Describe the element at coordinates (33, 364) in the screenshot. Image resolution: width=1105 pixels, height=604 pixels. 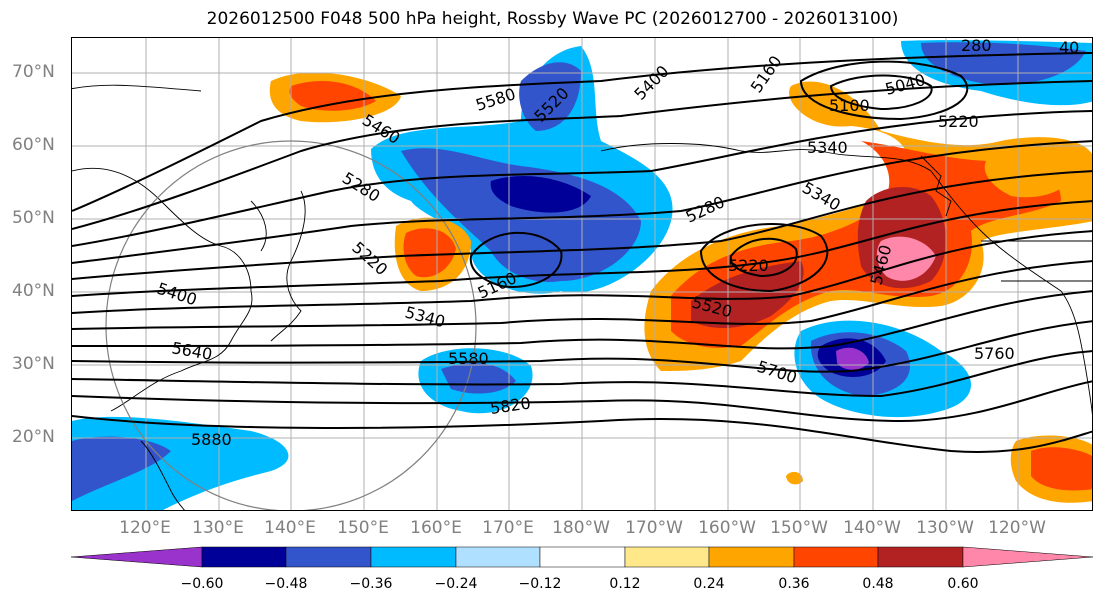
I see `lat-label-30: 30°N` at that location.